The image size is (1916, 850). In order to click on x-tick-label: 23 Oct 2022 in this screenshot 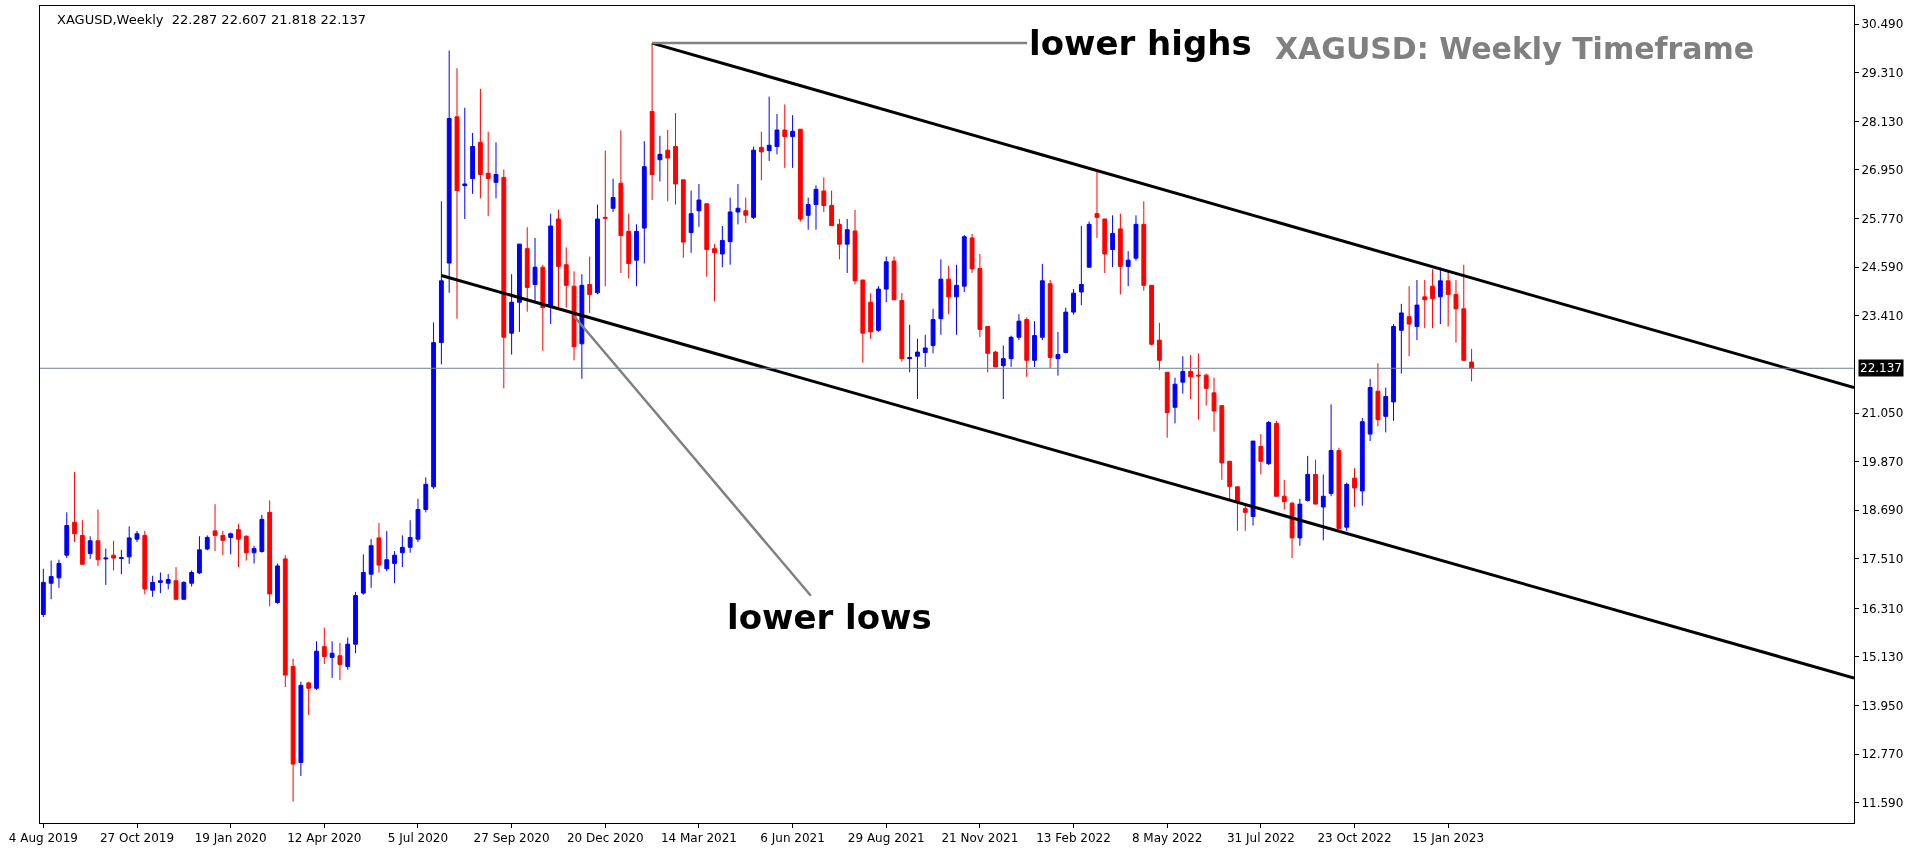, I will do `click(1354, 838)`.